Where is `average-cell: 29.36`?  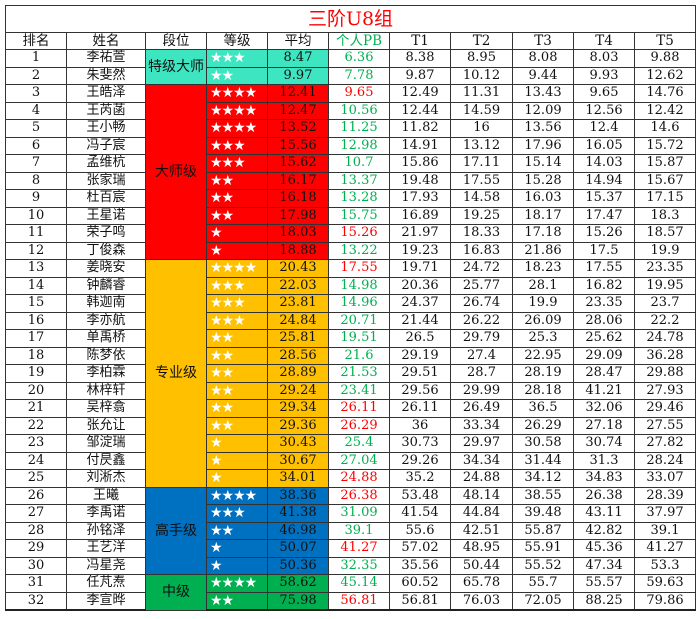
average-cell: 29.36 is located at coordinates (298, 425).